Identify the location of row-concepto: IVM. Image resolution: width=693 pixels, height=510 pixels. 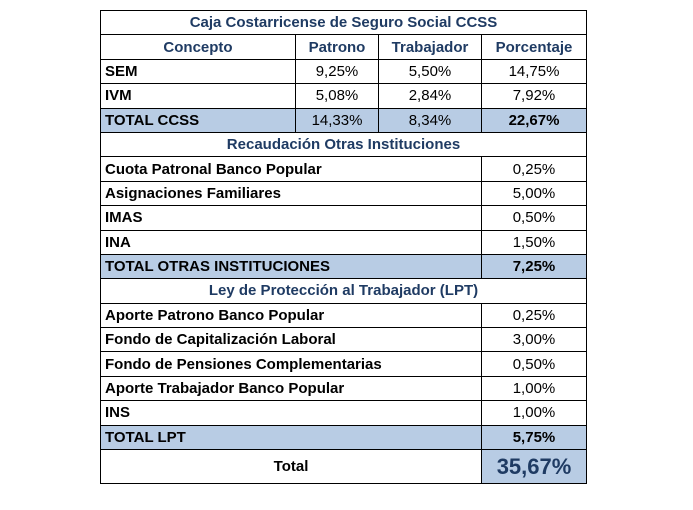
(198, 96).